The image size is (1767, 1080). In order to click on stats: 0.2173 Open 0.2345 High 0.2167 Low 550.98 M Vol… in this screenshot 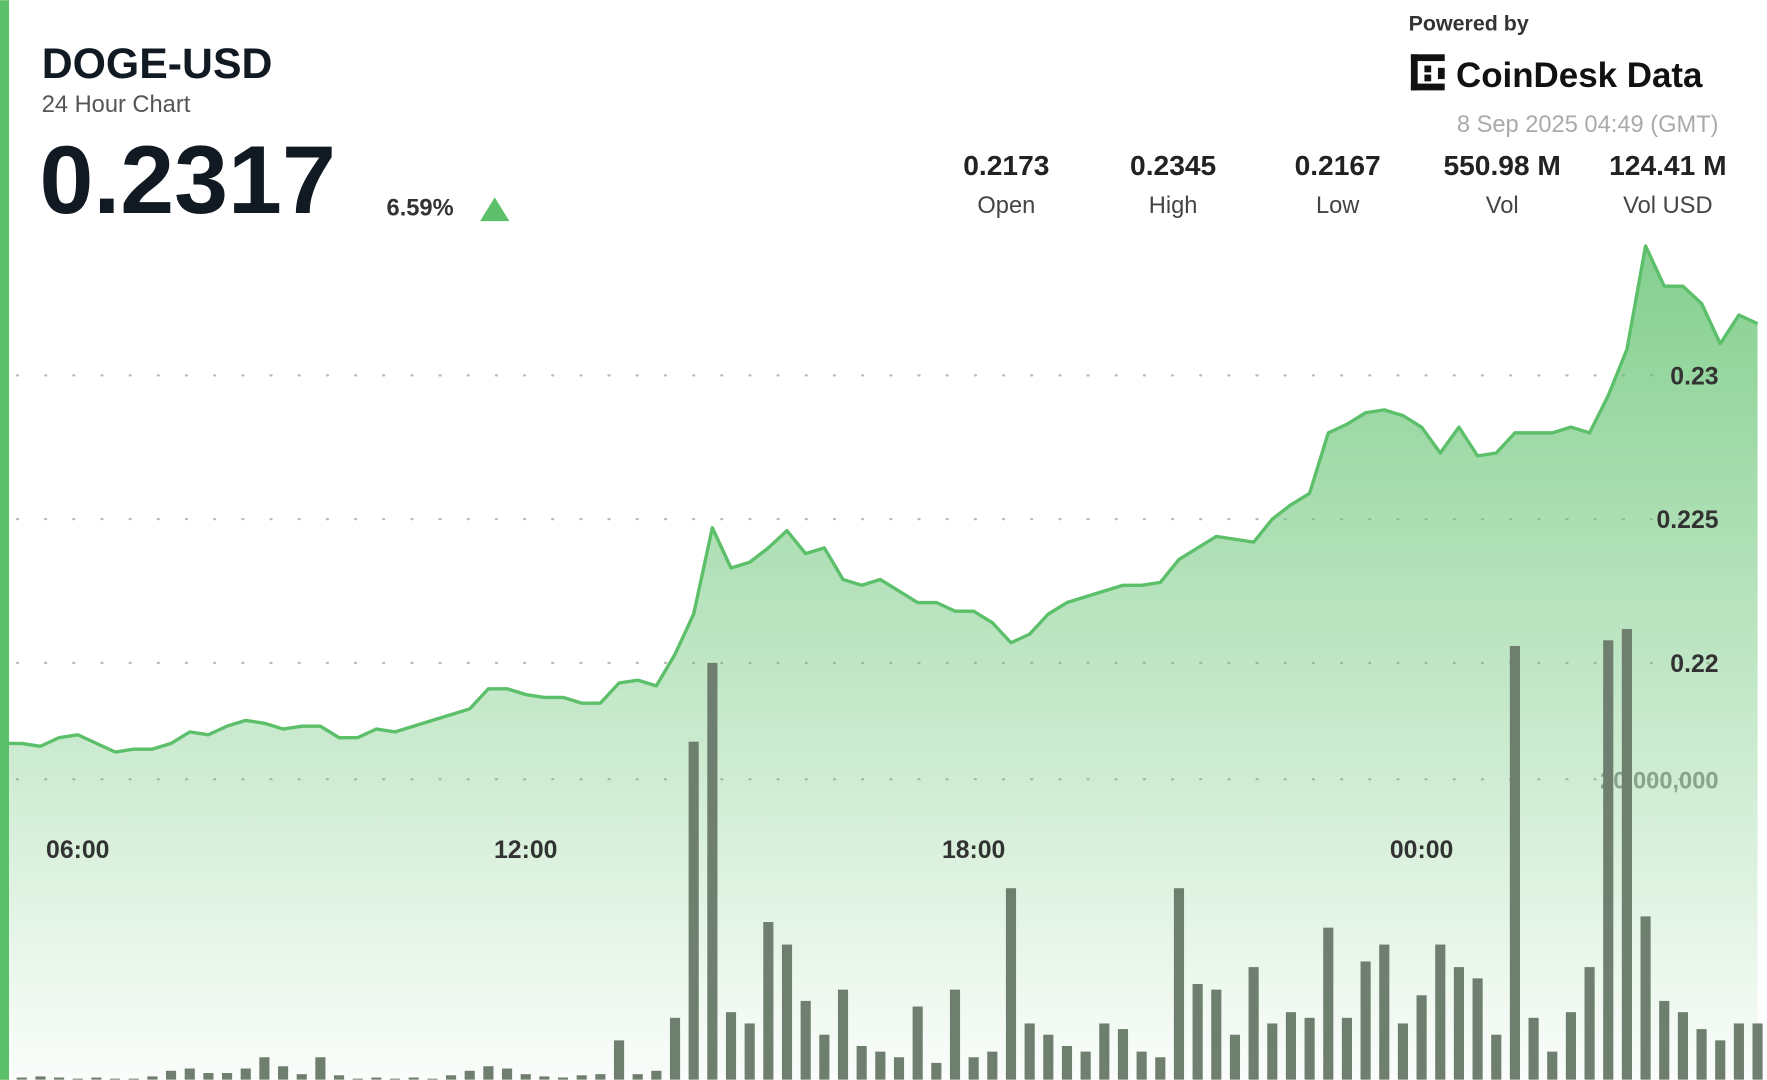, I will do `click(1344, 184)`.